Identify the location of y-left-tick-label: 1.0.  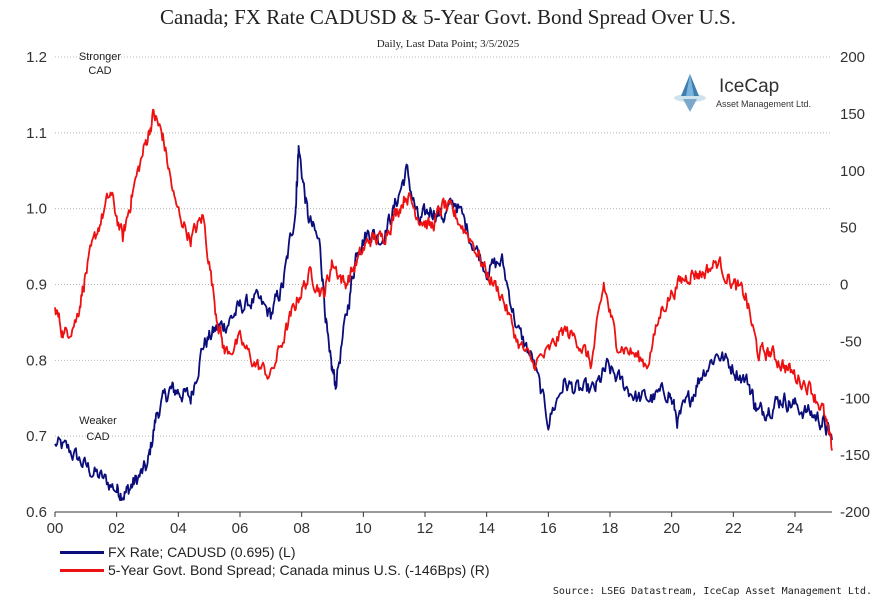
(36, 209).